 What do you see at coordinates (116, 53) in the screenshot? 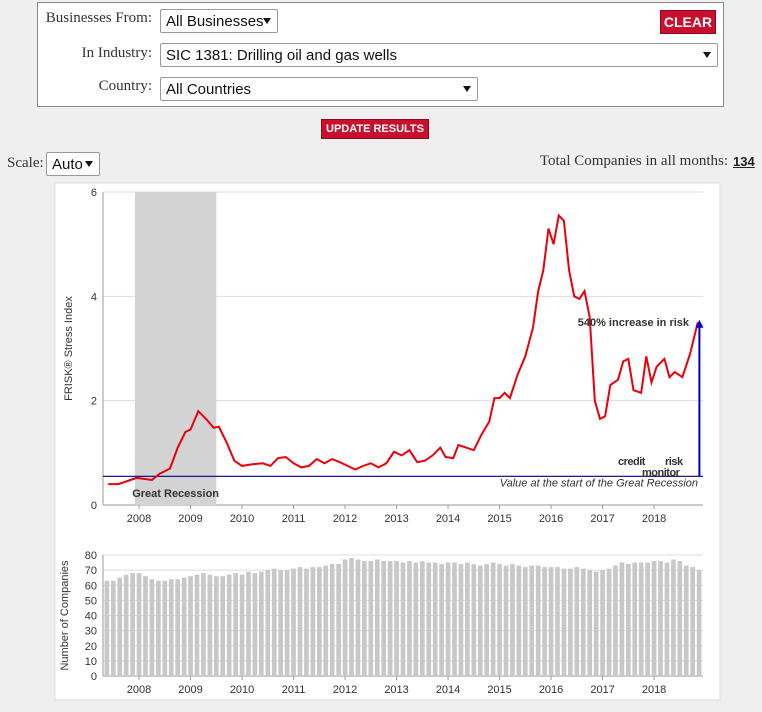
I see `label: In Industry:` at bounding box center [116, 53].